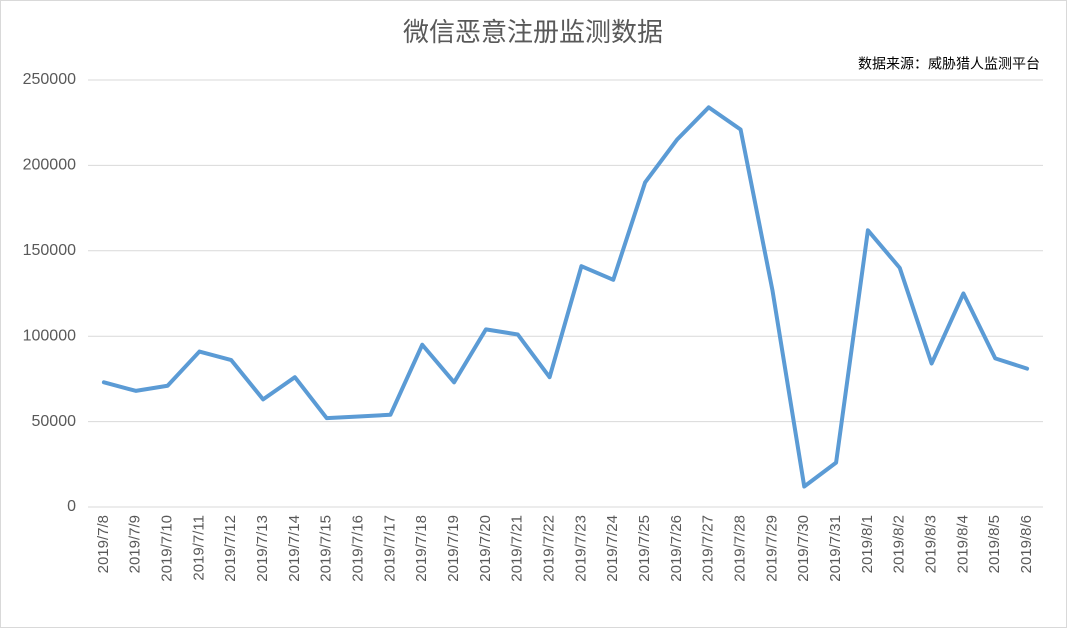 This screenshot has height=628, width=1067. What do you see at coordinates (485, 548) in the screenshot?
I see `x-tick-label: 2019/7/20` at bounding box center [485, 548].